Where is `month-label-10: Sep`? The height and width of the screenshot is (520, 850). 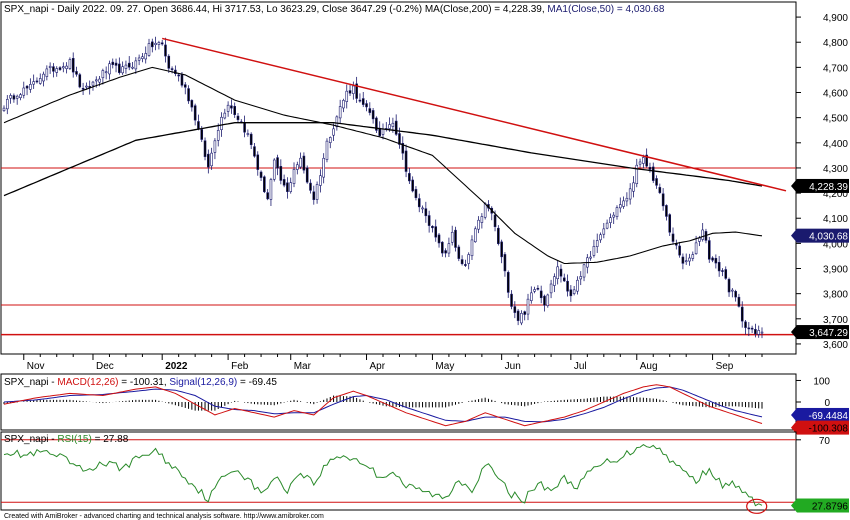
month-label-10: Sep is located at coordinates (725, 366).